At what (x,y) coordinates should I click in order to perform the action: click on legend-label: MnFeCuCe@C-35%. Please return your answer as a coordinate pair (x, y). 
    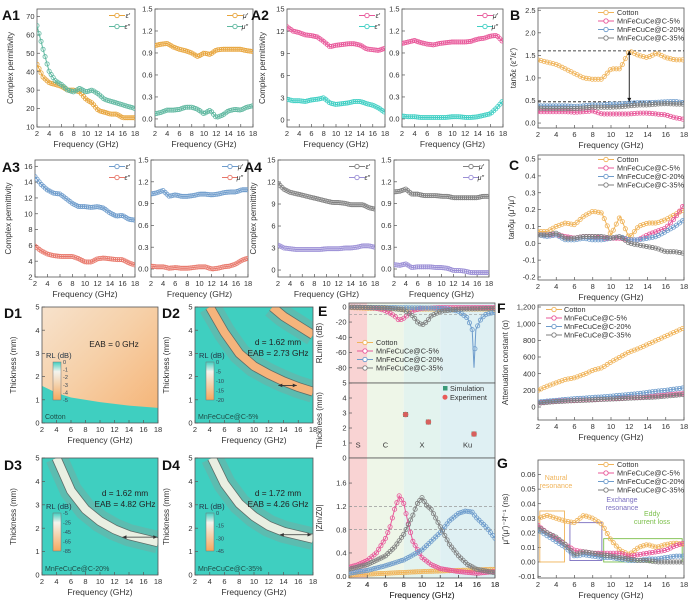
    Looking at the image, I should click on (651, 490).